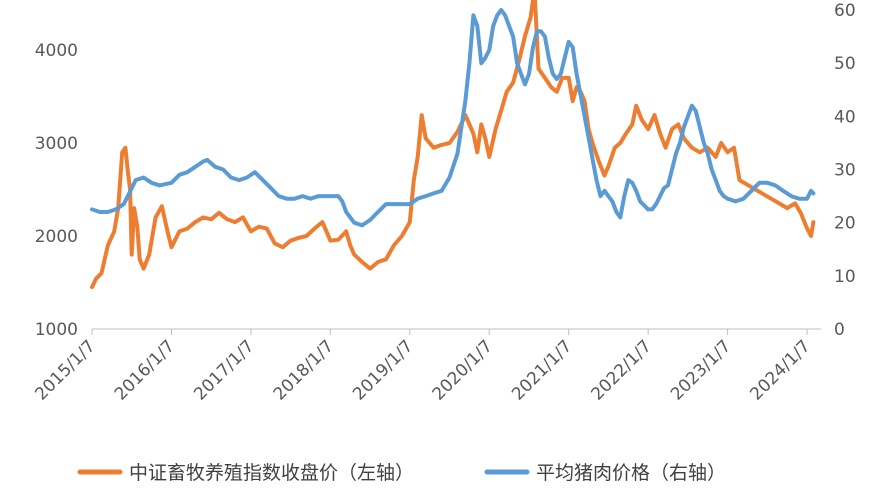 Image resolution: width=870 pixels, height=492 pixels. Describe the element at coordinates (145, 370) in the screenshot. I see `x-tick-label: 2016/1/7` at that location.